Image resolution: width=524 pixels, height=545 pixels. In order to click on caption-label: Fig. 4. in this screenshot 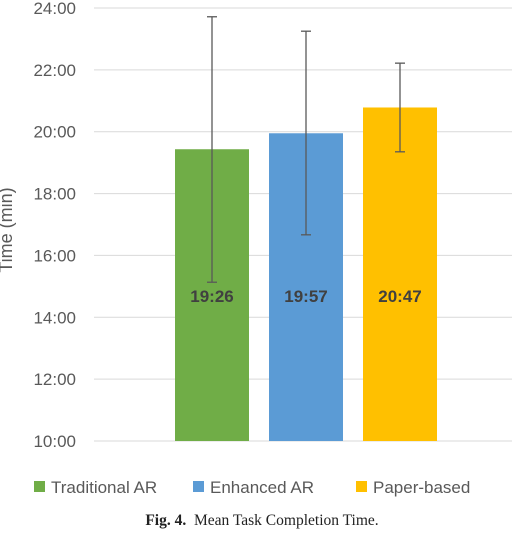, I will do `click(166, 520)`.